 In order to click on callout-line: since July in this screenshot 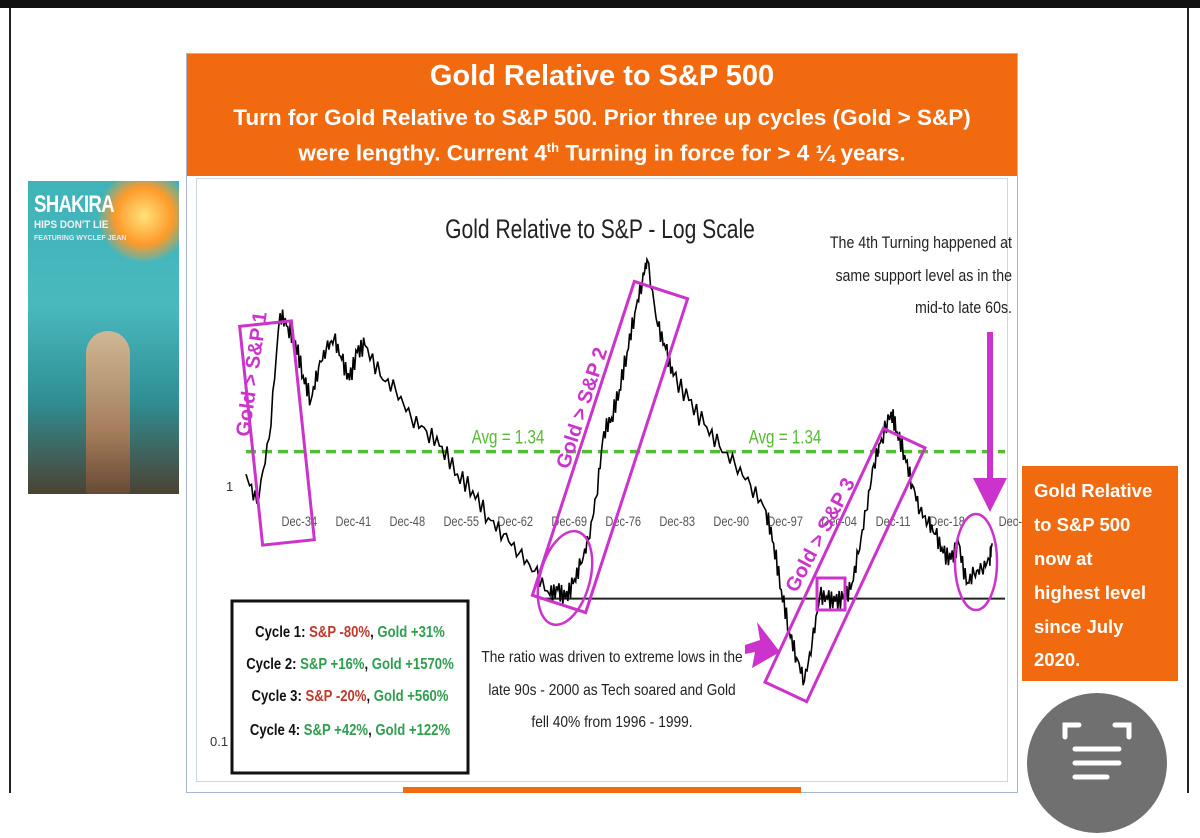, I will do `click(1079, 626)`.